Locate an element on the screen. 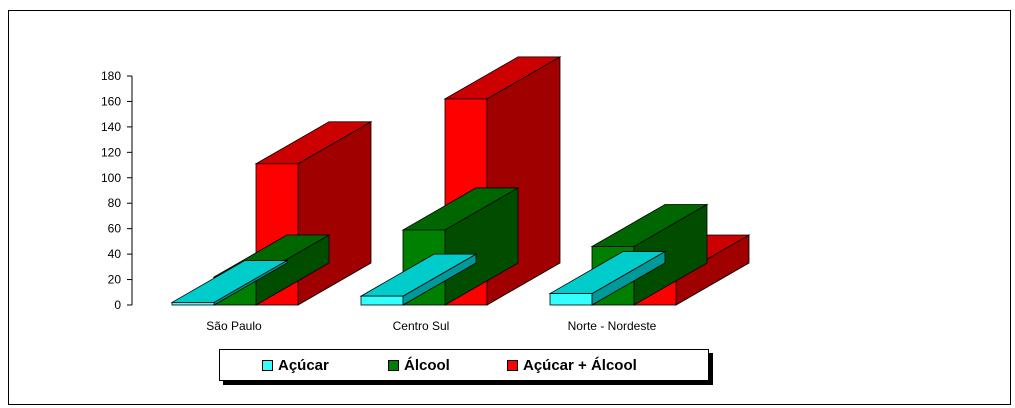 The height and width of the screenshot is (408, 1015). bar-acucar-sao-paulo is located at coordinates (229, 282).